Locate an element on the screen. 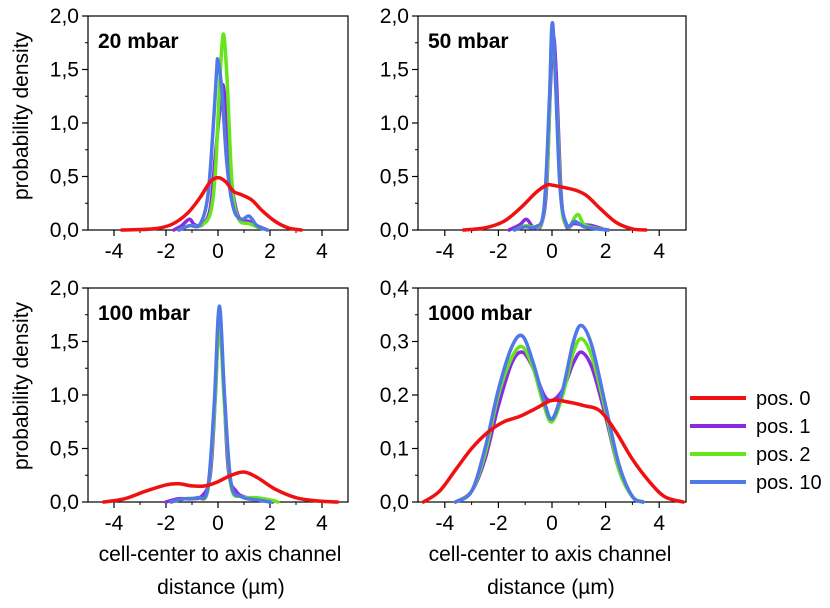 The image size is (830, 608). legend-item: pos. 0 is located at coordinates (750, 399).